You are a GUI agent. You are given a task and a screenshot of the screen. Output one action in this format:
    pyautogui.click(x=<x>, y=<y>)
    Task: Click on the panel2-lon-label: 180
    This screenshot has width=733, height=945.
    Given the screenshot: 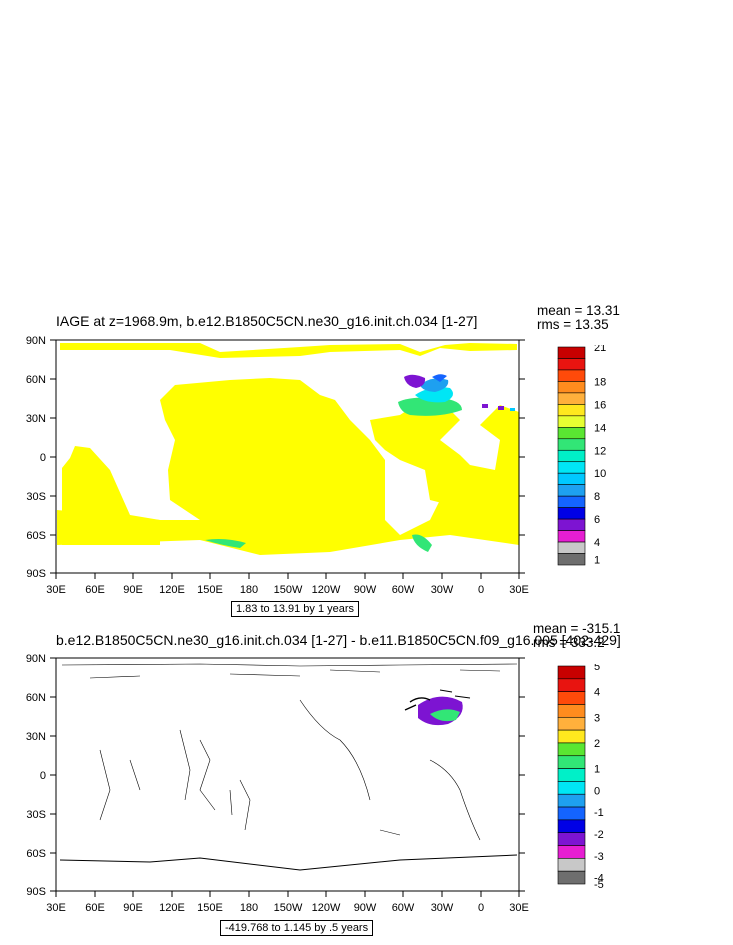 What is the action you would take?
    pyautogui.click(x=249, y=908)
    